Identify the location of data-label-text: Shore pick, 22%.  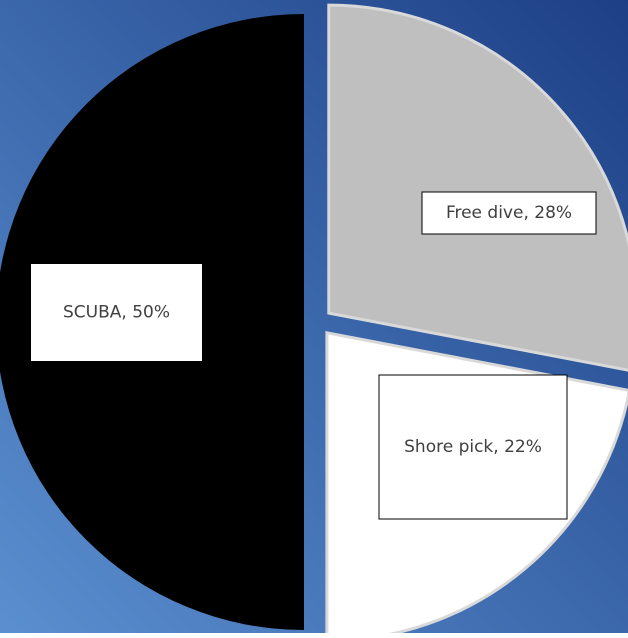
(473, 447).